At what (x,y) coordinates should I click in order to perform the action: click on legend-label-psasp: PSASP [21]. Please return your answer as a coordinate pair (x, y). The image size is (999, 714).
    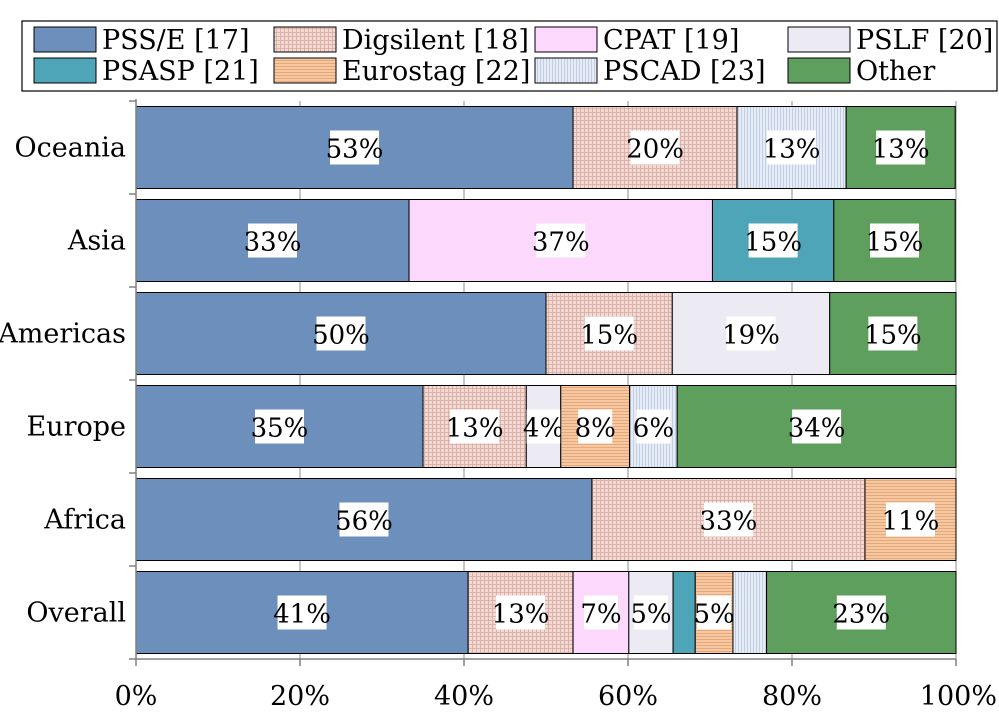
    Looking at the image, I should click on (180, 71).